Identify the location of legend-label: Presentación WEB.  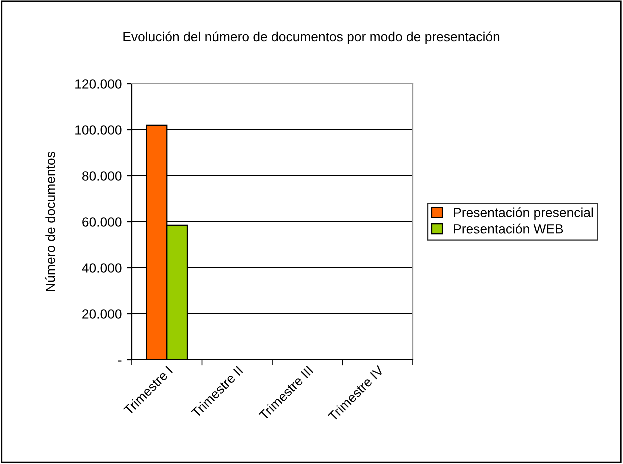
(509, 229).